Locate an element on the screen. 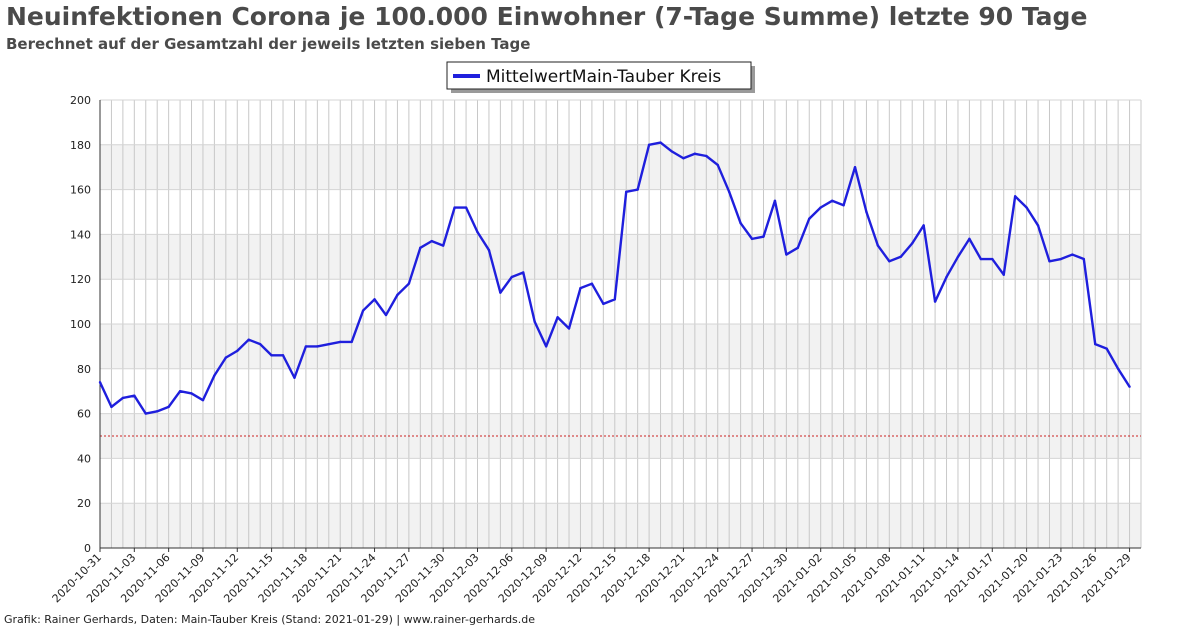 The height and width of the screenshot is (628, 1200). legend: MittelwertMain-Tauber Kreis is located at coordinates (600, 77).